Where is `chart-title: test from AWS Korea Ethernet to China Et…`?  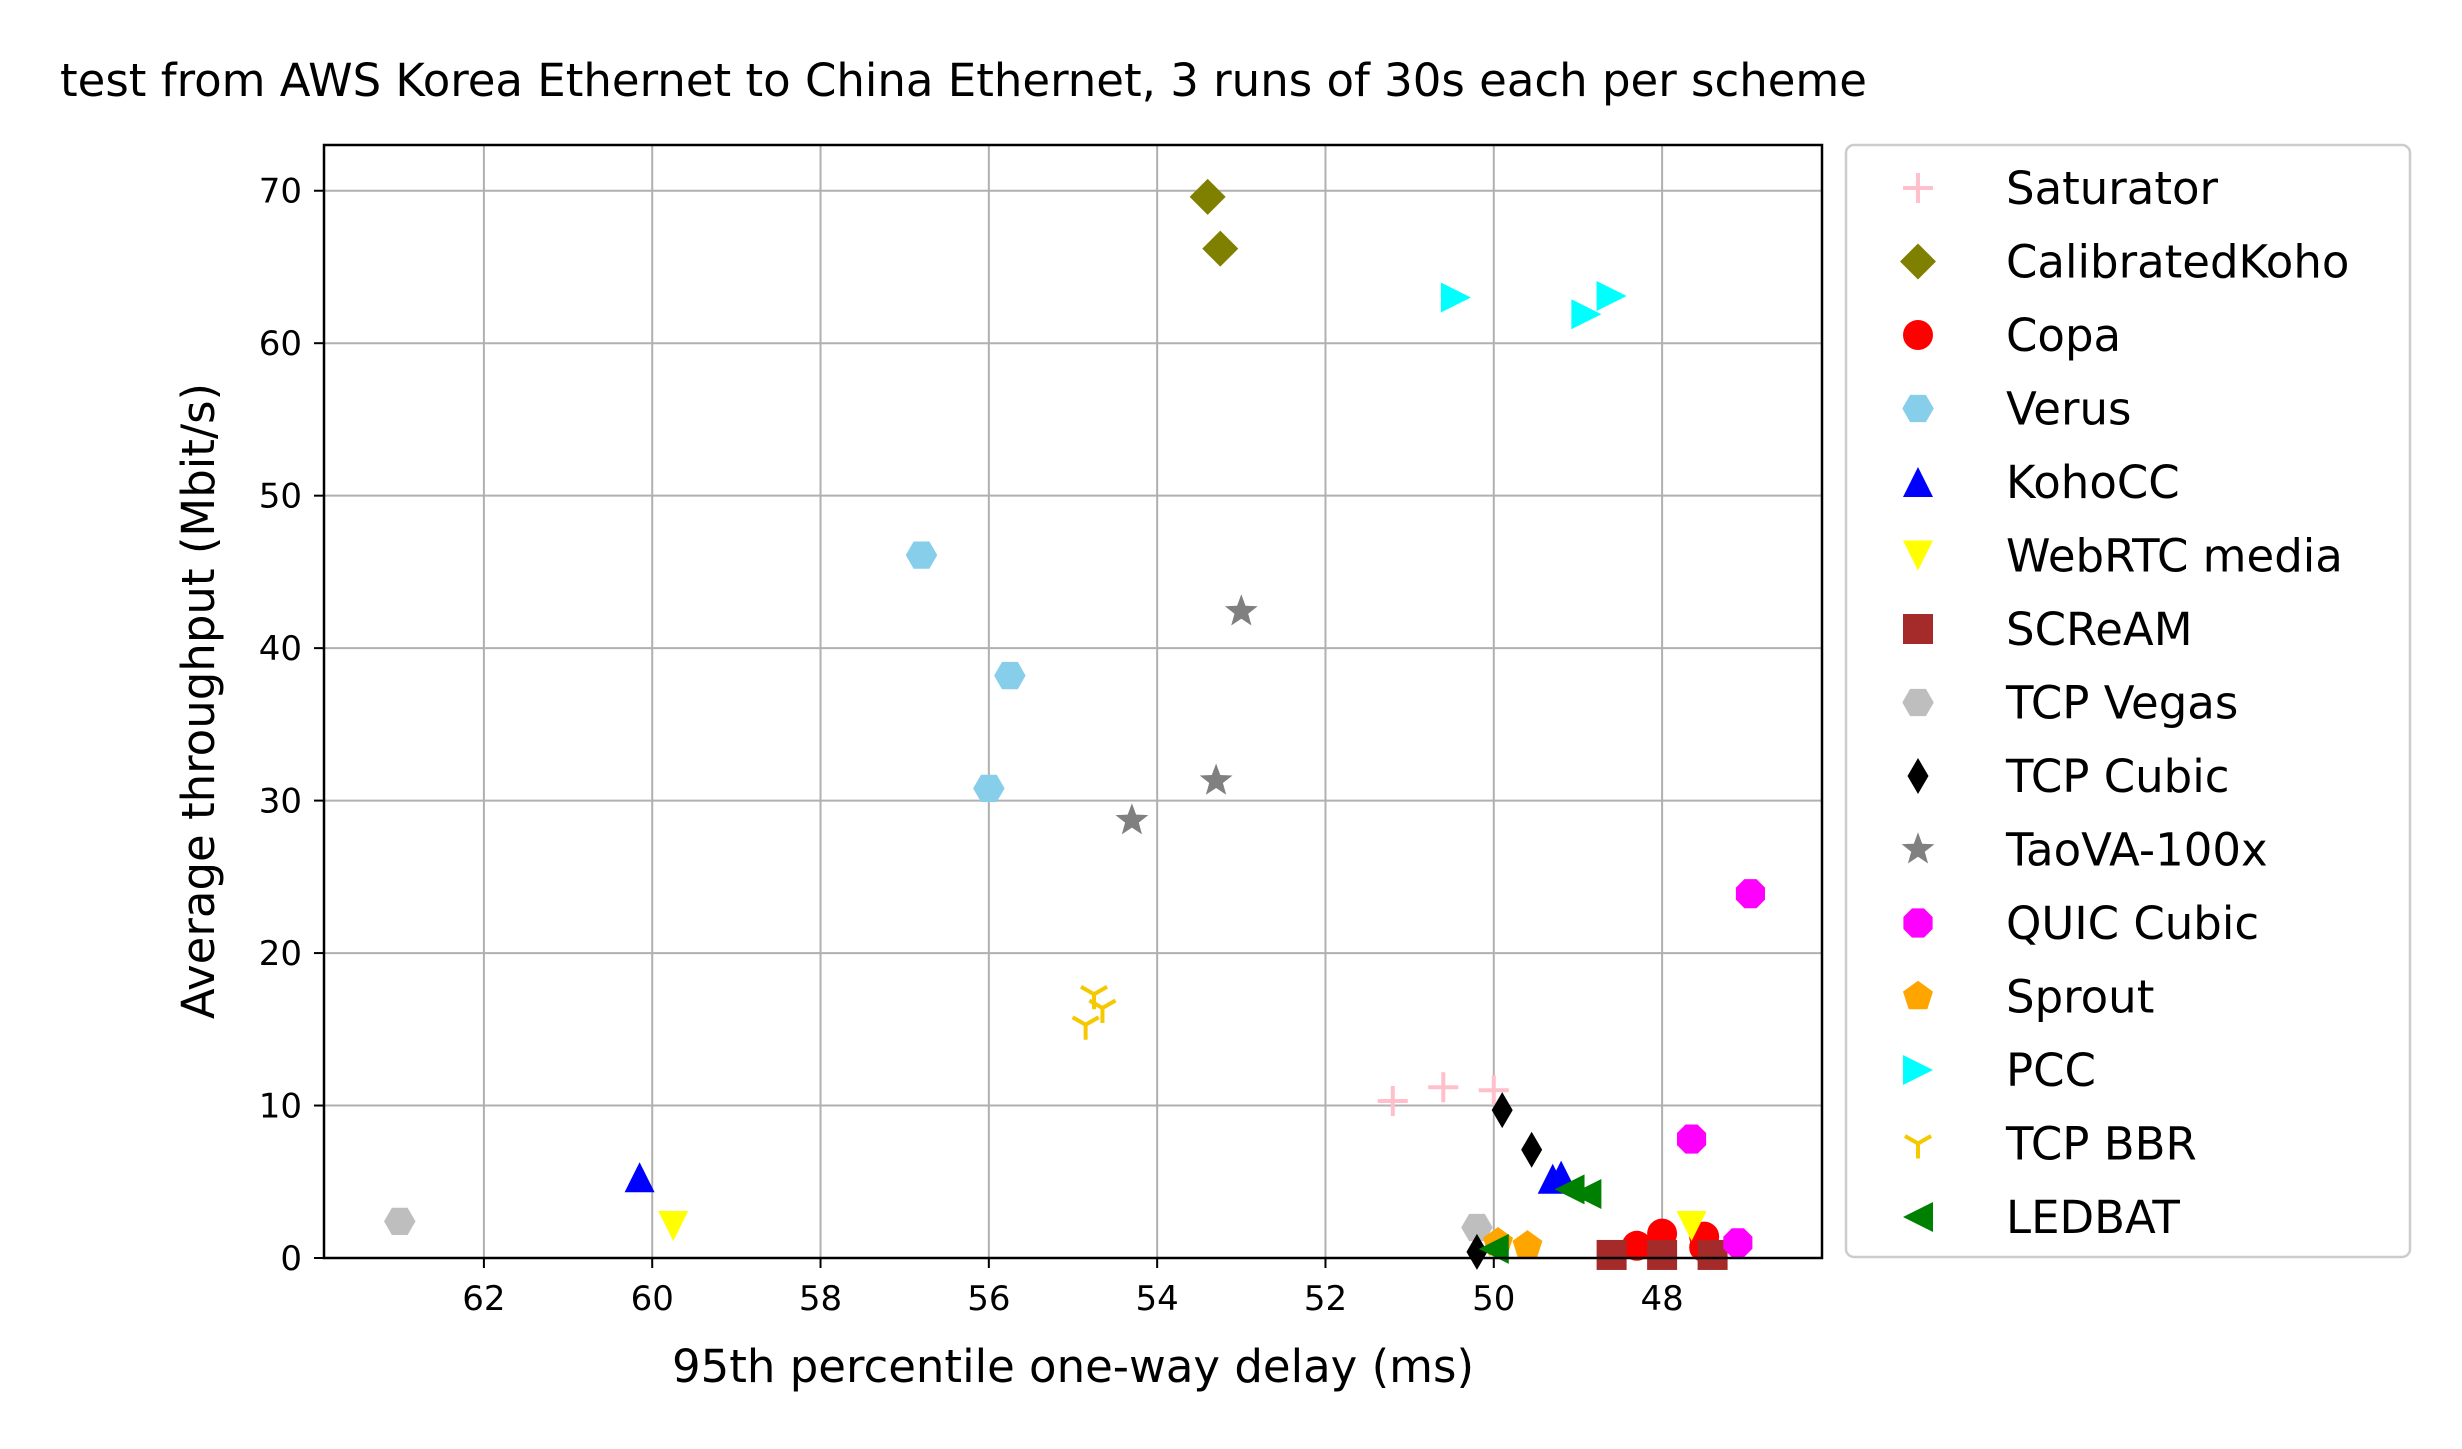
chart-title: test from AWS Korea Ethernet to China Et… is located at coordinates (963, 80).